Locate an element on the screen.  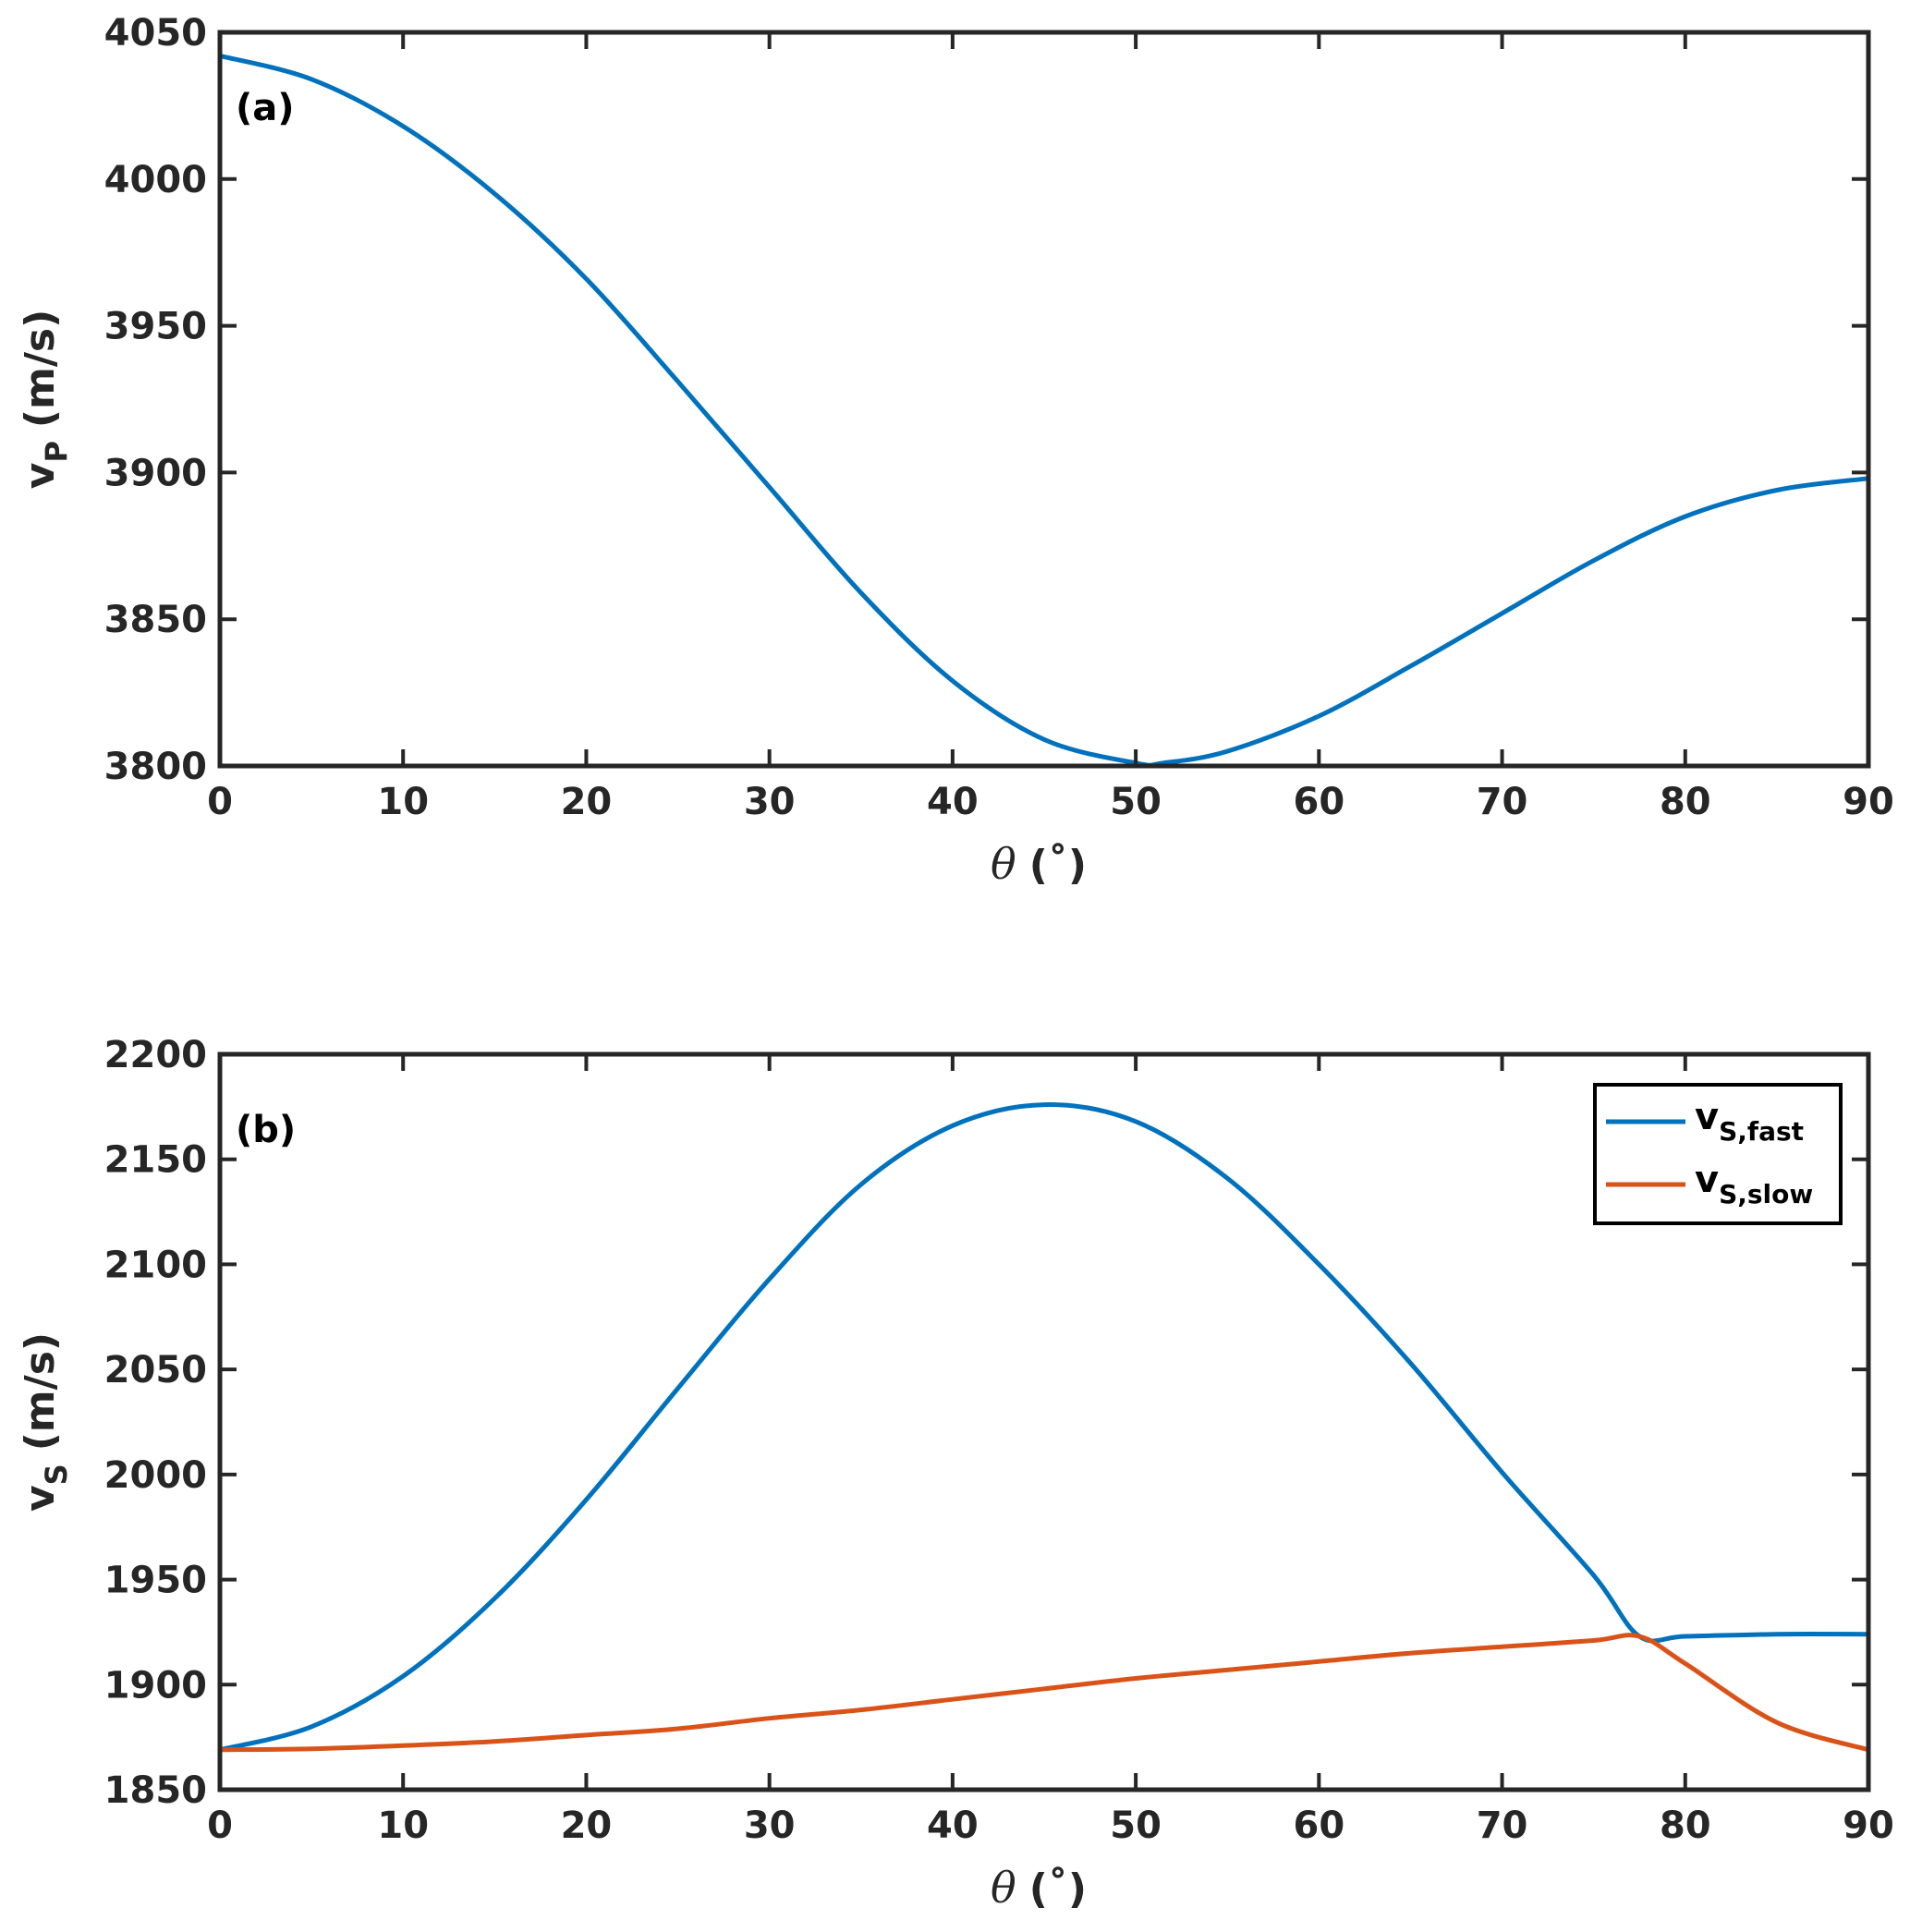
y-axis-subscript: S is located at coordinates (56, 1474).